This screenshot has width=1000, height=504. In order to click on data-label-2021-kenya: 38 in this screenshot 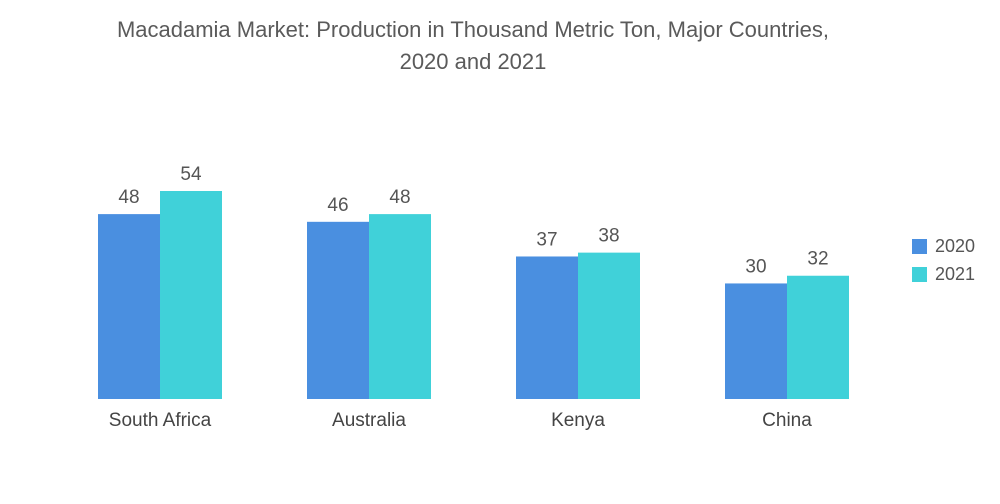, I will do `click(608, 236)`.